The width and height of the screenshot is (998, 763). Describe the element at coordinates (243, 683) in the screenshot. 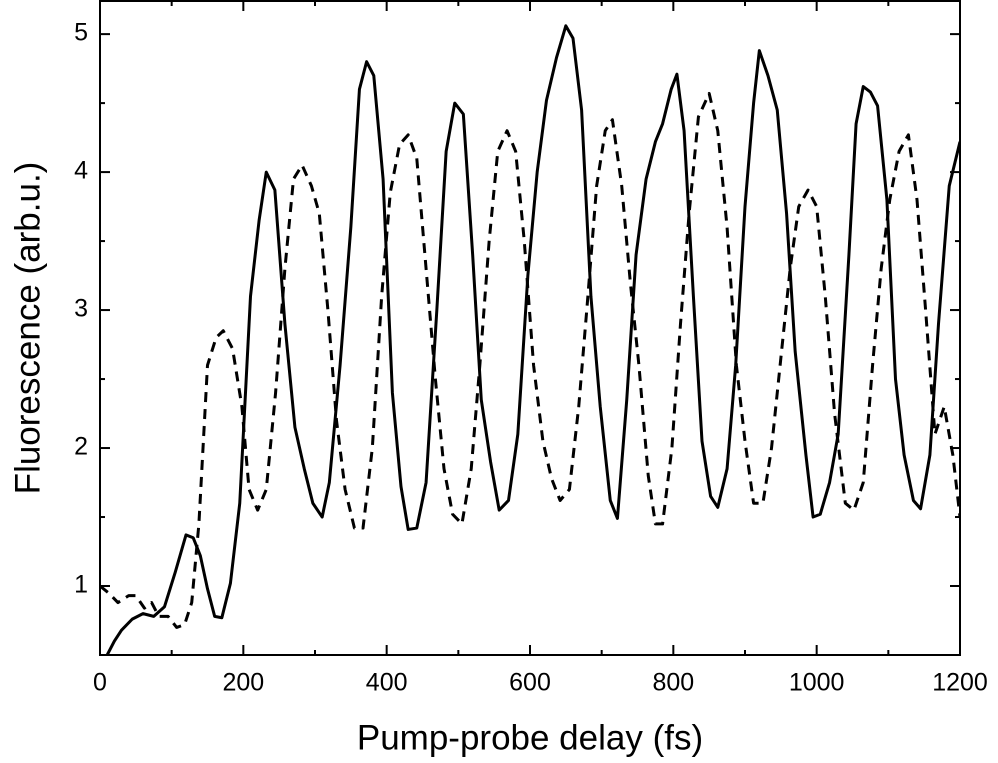

I see `x-tick-label: 200` at that location.